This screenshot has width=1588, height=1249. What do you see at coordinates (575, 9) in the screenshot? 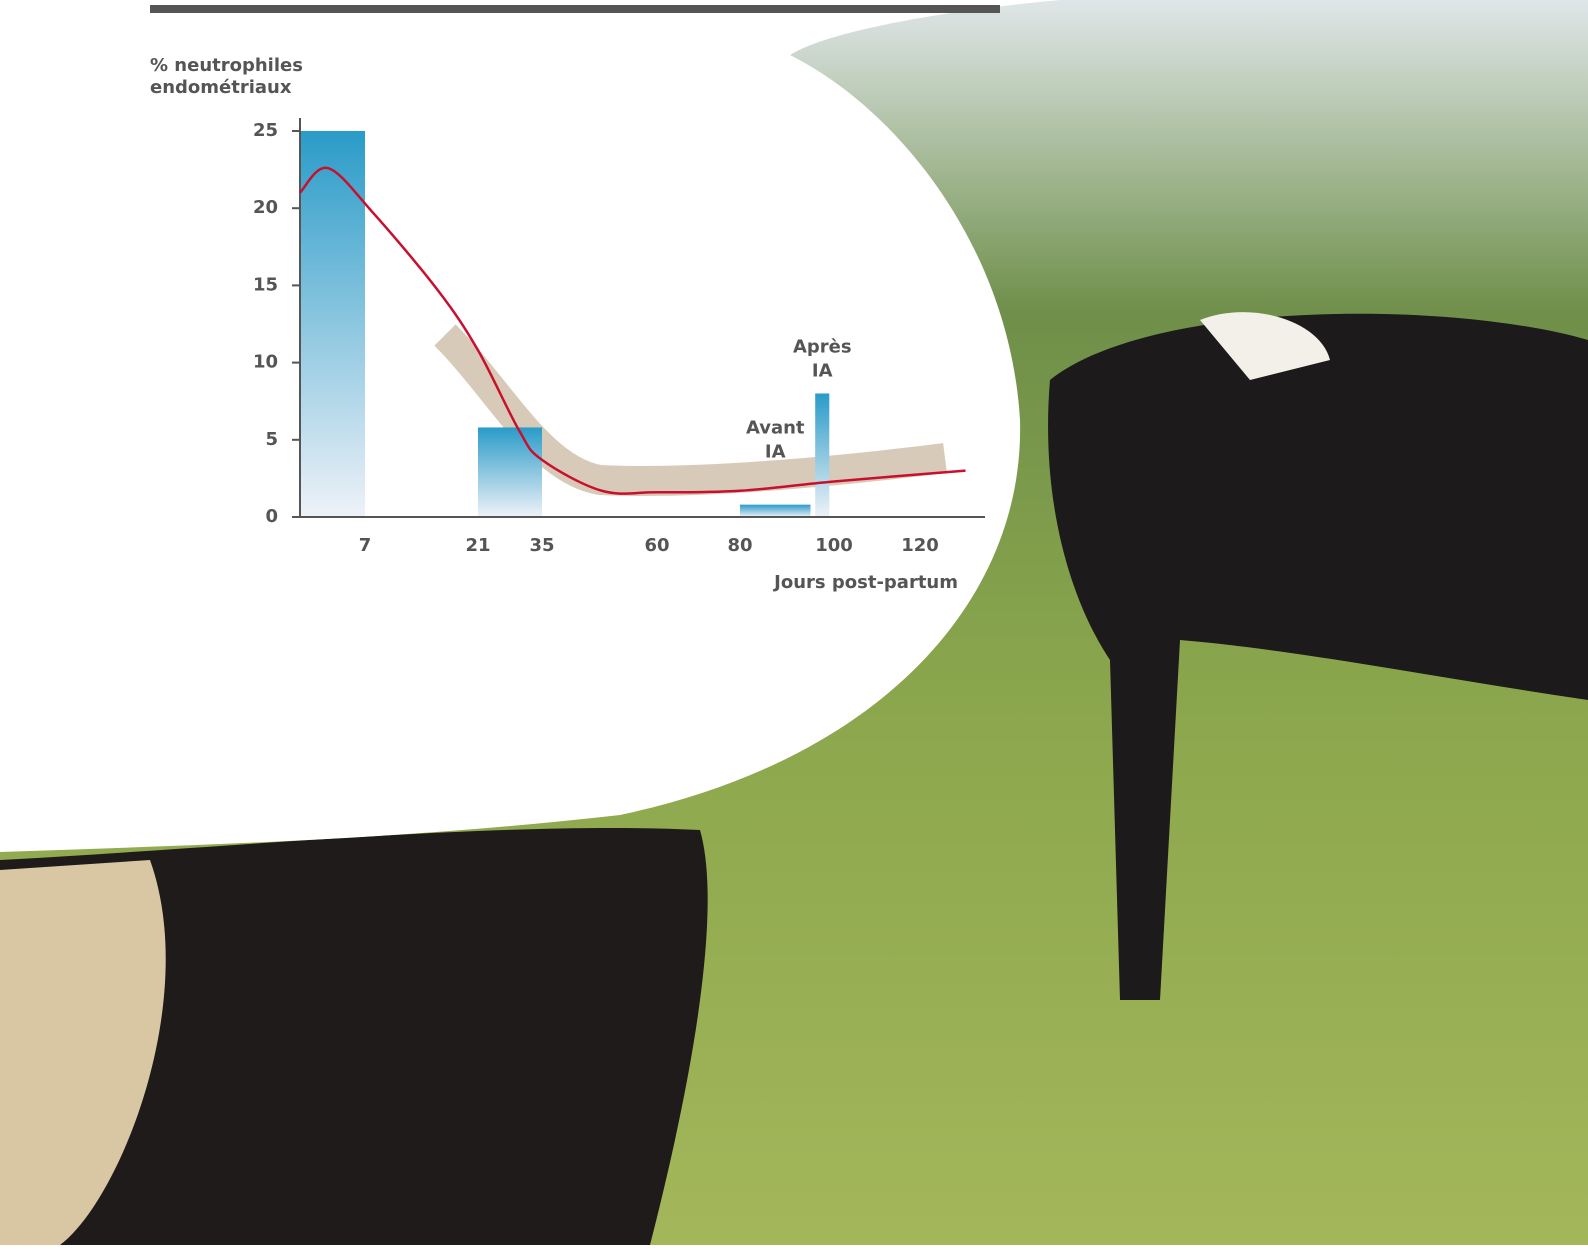
I see `header-bar` at bounding box center [575, 9].